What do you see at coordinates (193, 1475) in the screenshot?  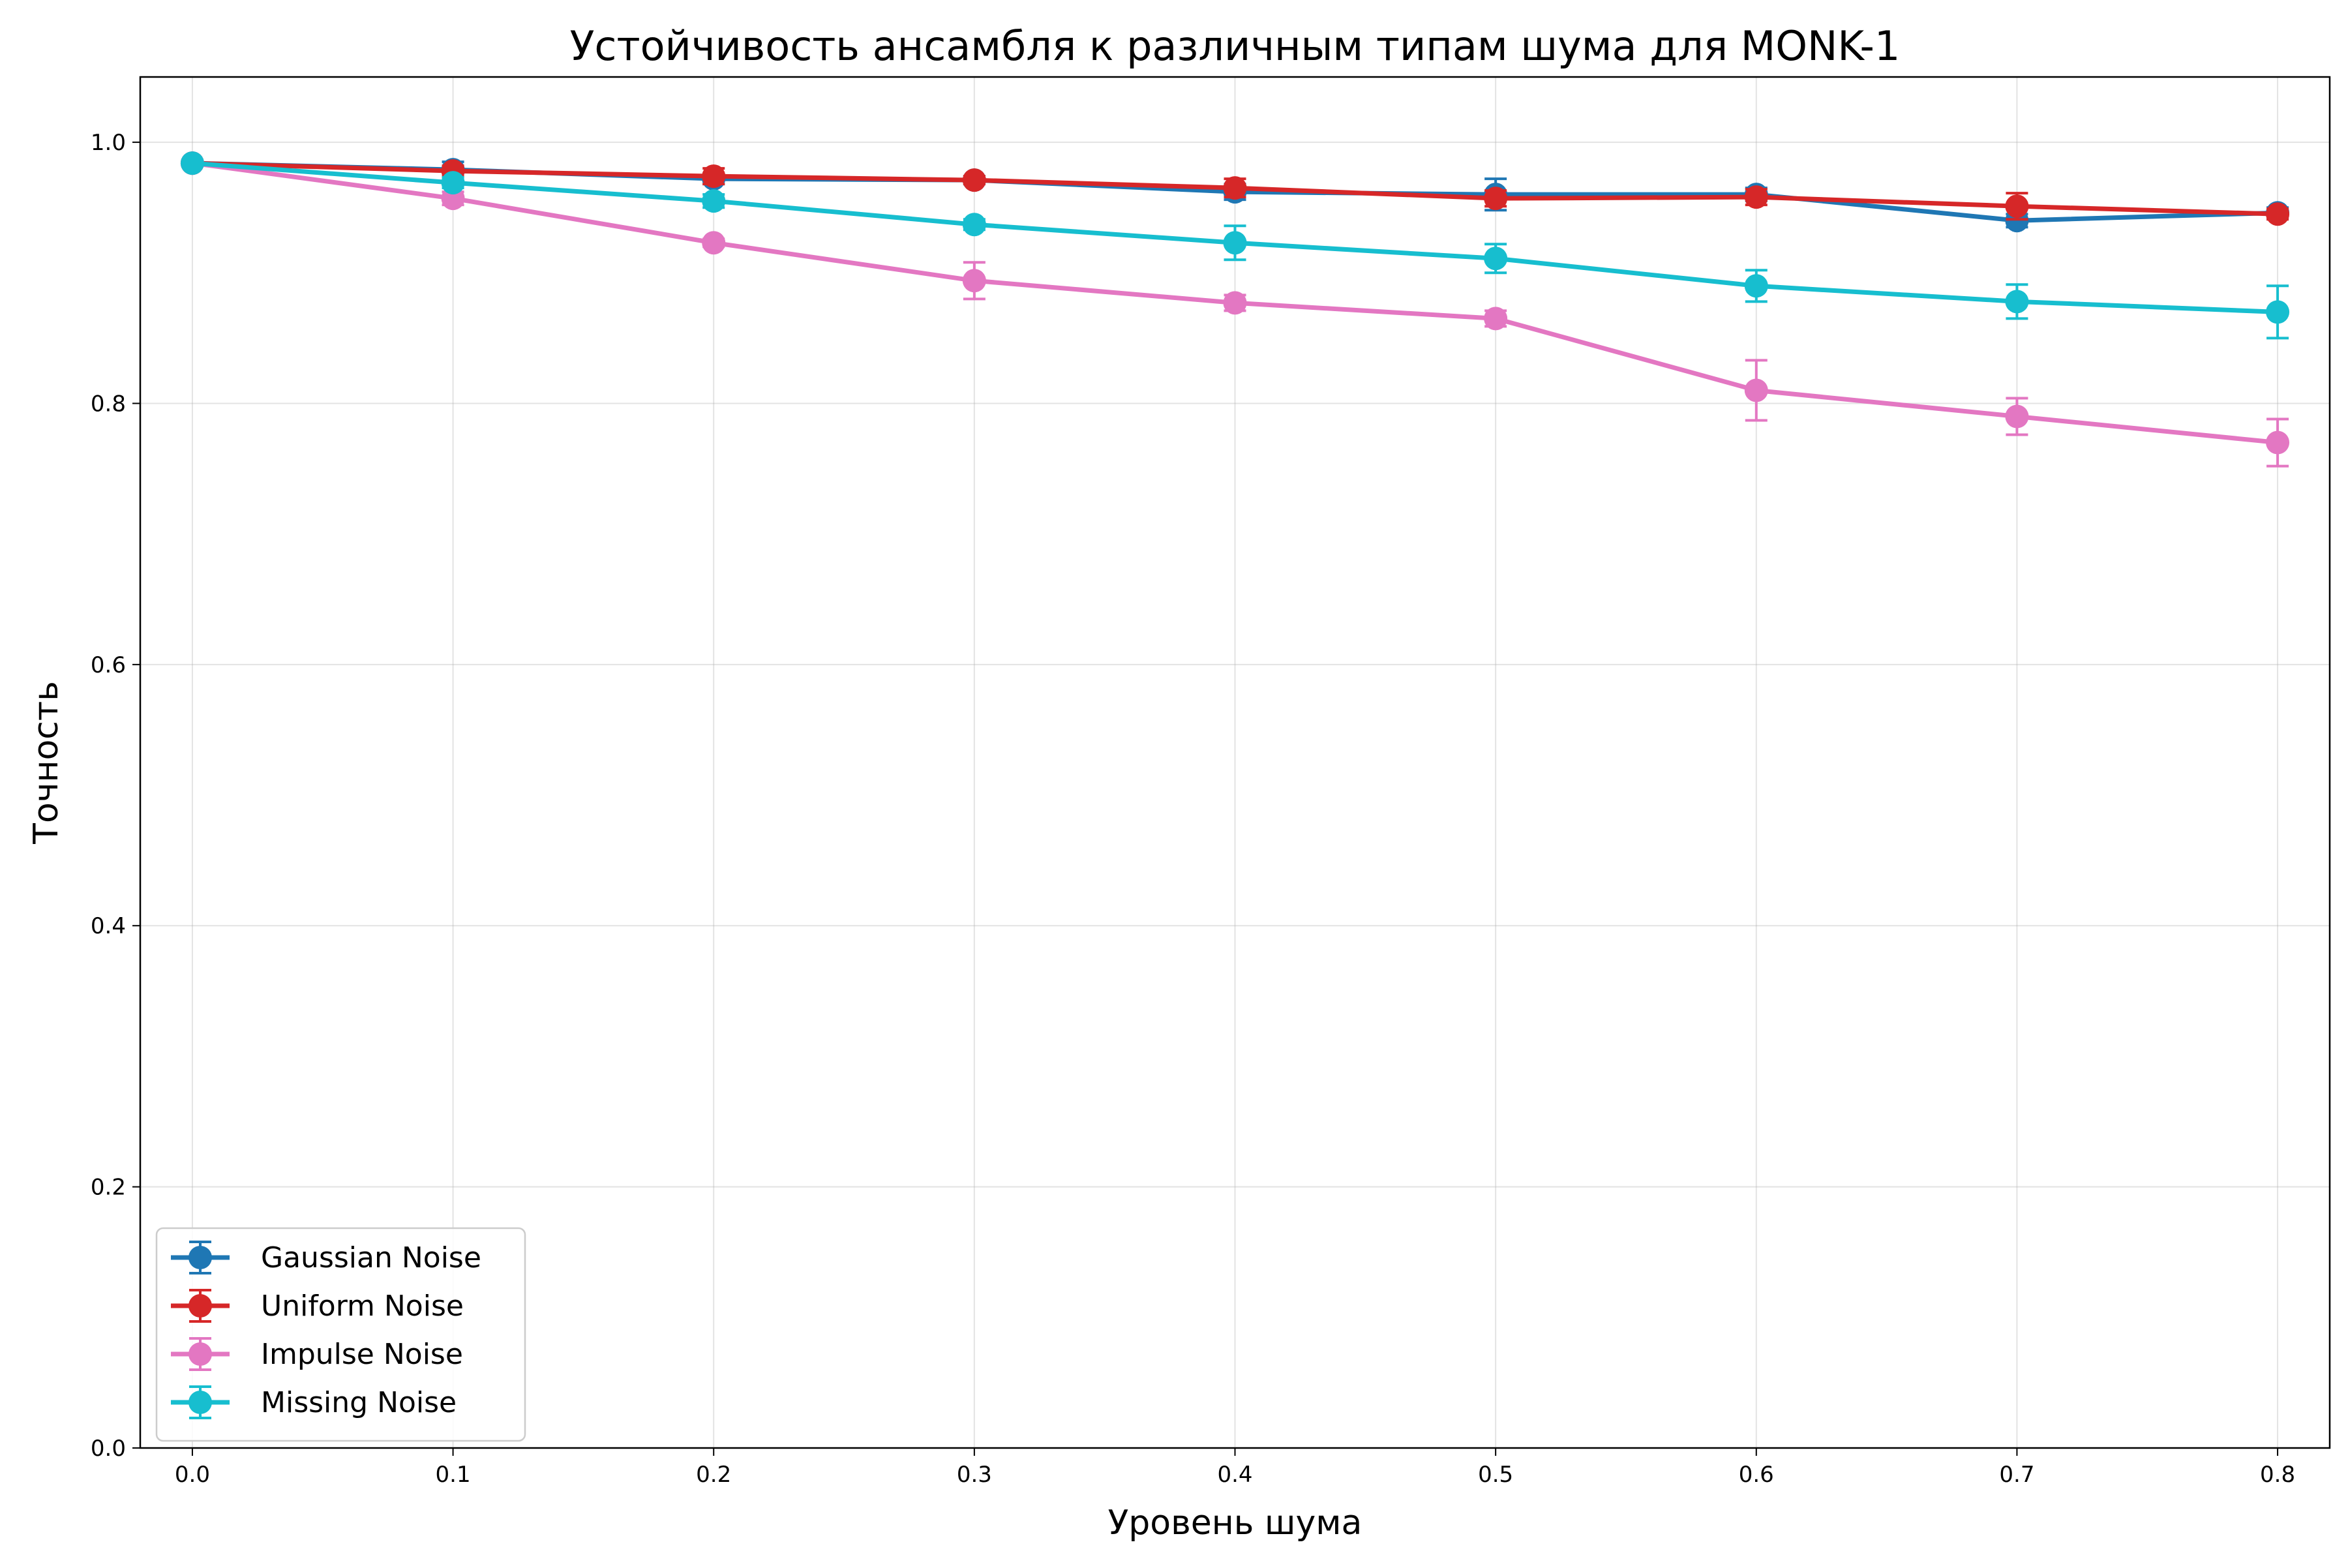 I see `x-tick-label: 0.0` at bounding box center [193, 1475].